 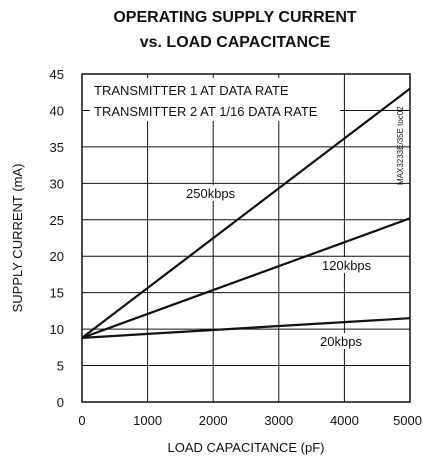 What do you see at coordinates (57, 329) in the screenshot?
I see `y-tick-label: 10` at bounding box center [57, 329].